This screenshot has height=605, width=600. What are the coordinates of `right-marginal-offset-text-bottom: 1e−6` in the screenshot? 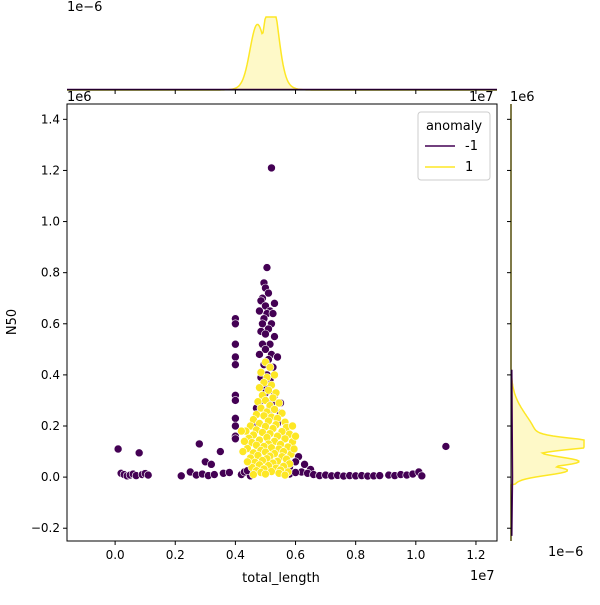 It's located at (565, 552).